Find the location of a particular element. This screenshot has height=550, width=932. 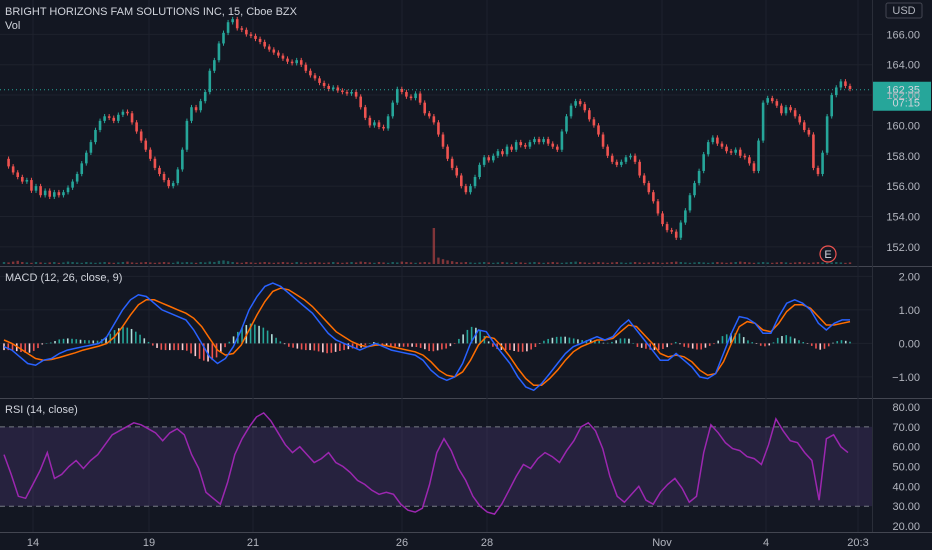

macd-title: MACD (12, 26, close, 9) is located at coordinates (63, 278).